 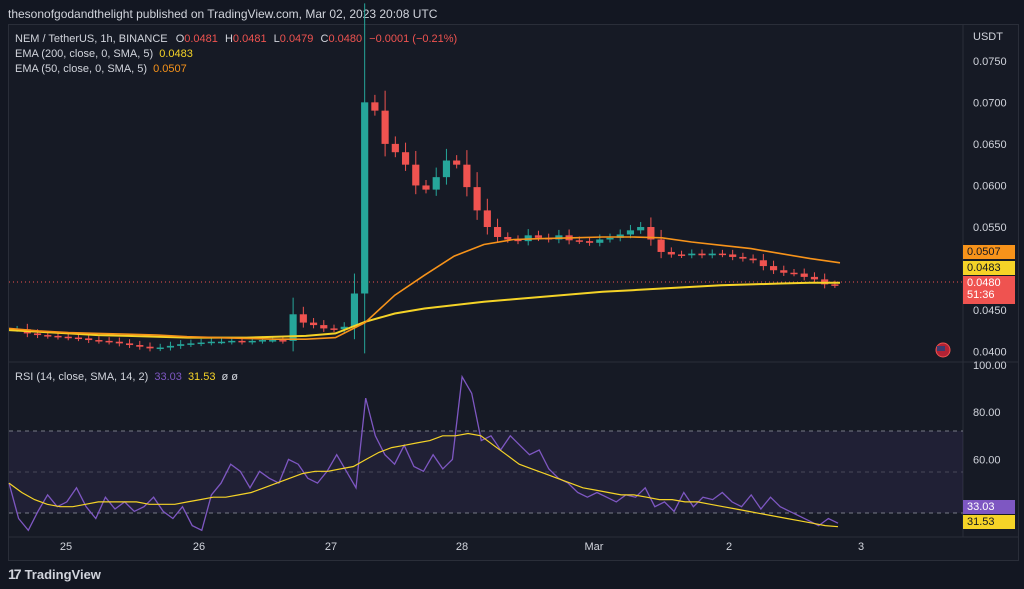 I want to click on flag-canton, so click(x=941, y=348).